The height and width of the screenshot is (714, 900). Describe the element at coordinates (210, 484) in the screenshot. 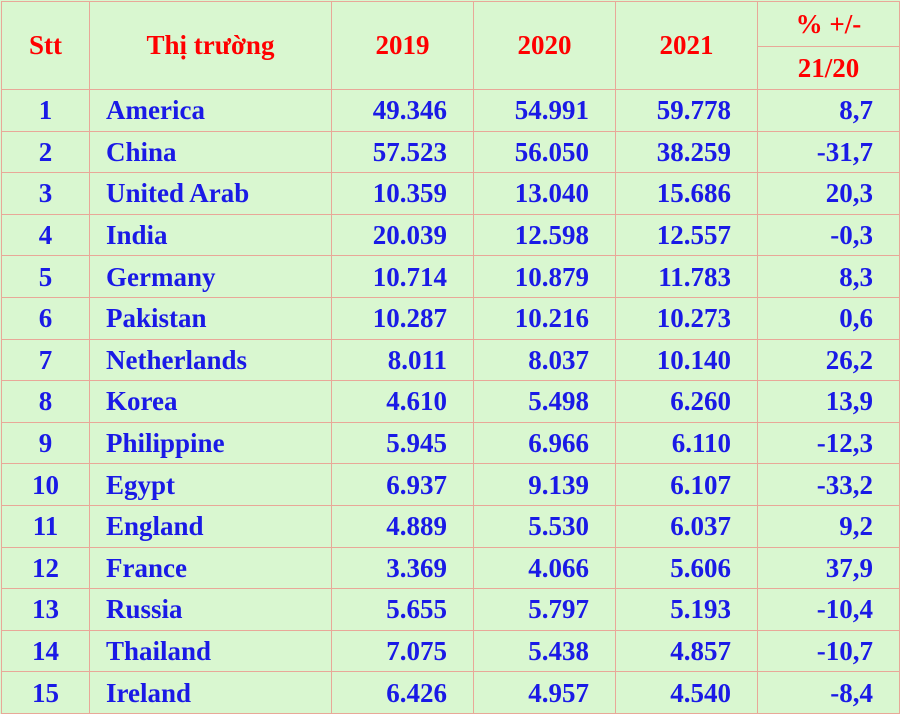

I see `cell-market: Egypt` at that location.